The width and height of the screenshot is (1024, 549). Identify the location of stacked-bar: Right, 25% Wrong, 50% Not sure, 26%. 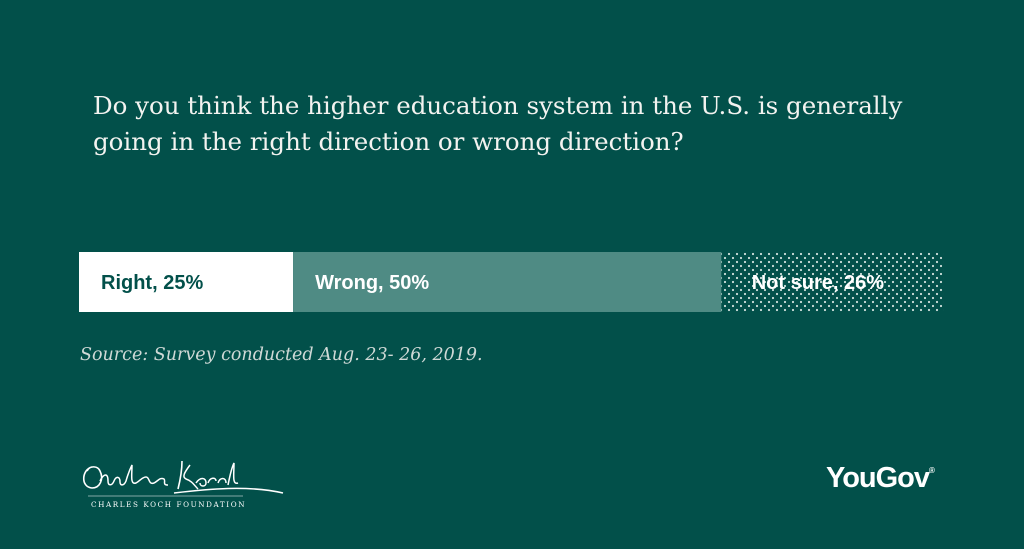
(511, 282).